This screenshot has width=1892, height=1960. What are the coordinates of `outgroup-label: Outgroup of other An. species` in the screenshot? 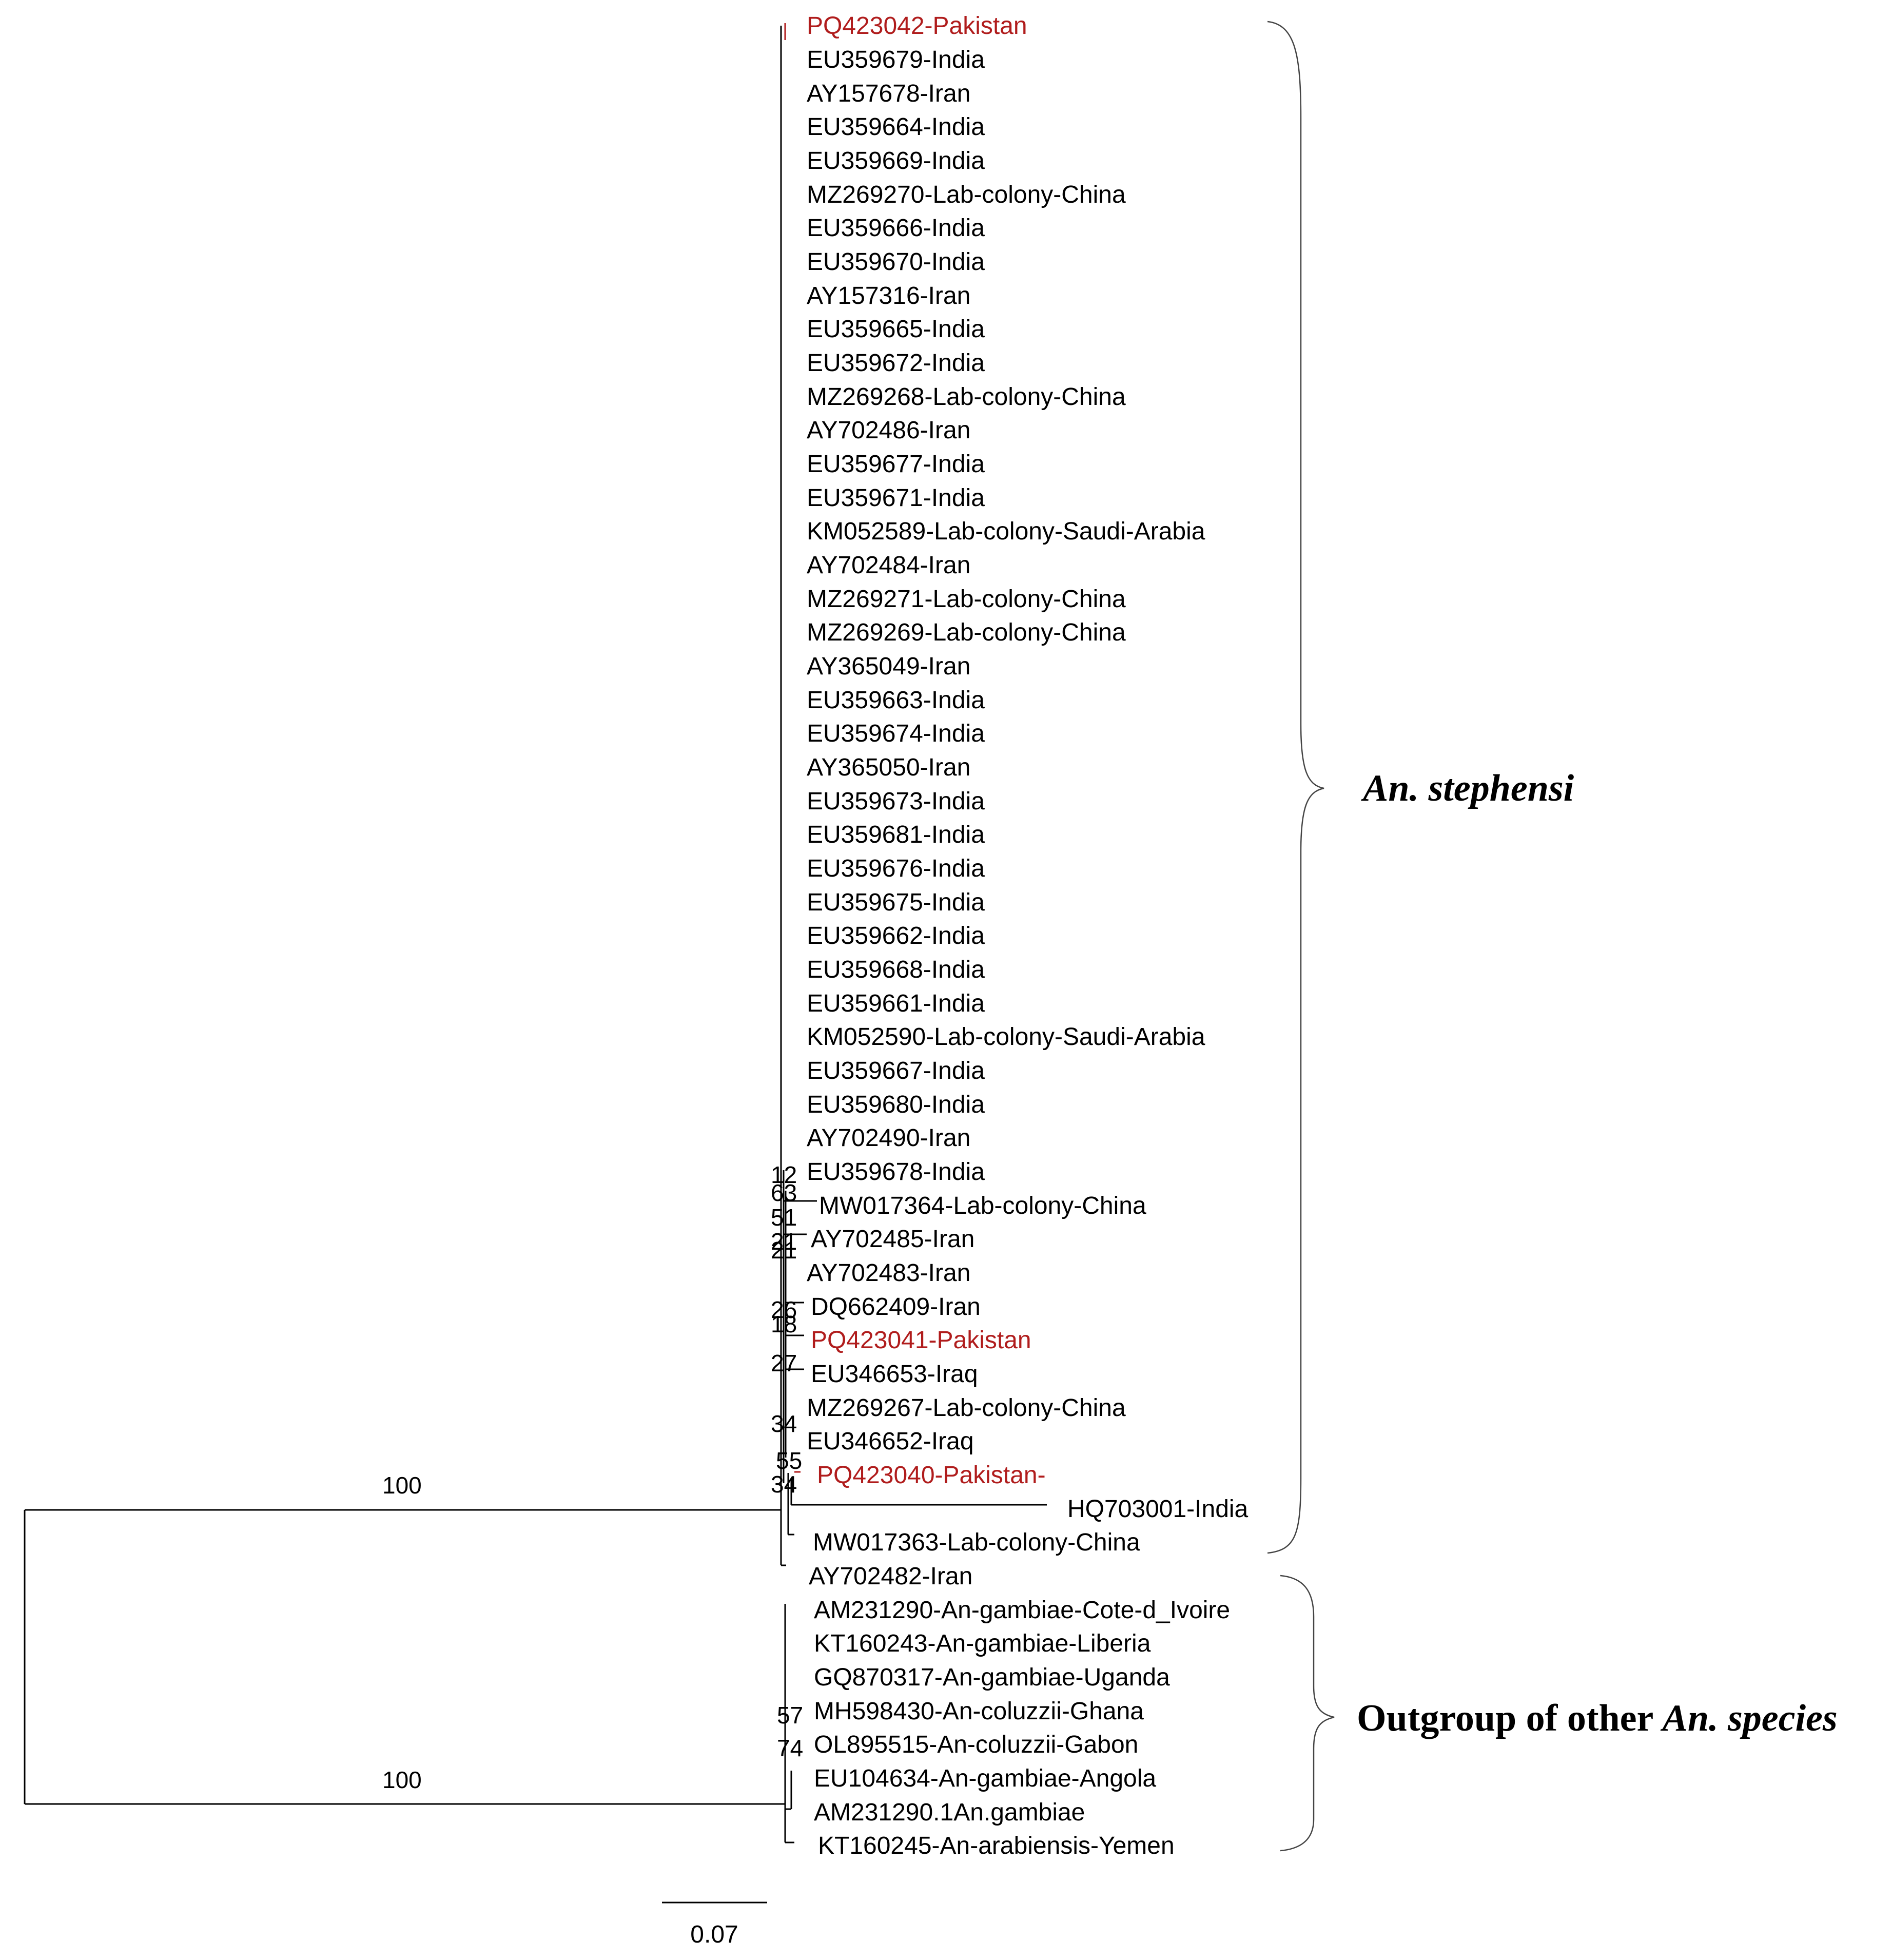 It's located at (1598, 1718).